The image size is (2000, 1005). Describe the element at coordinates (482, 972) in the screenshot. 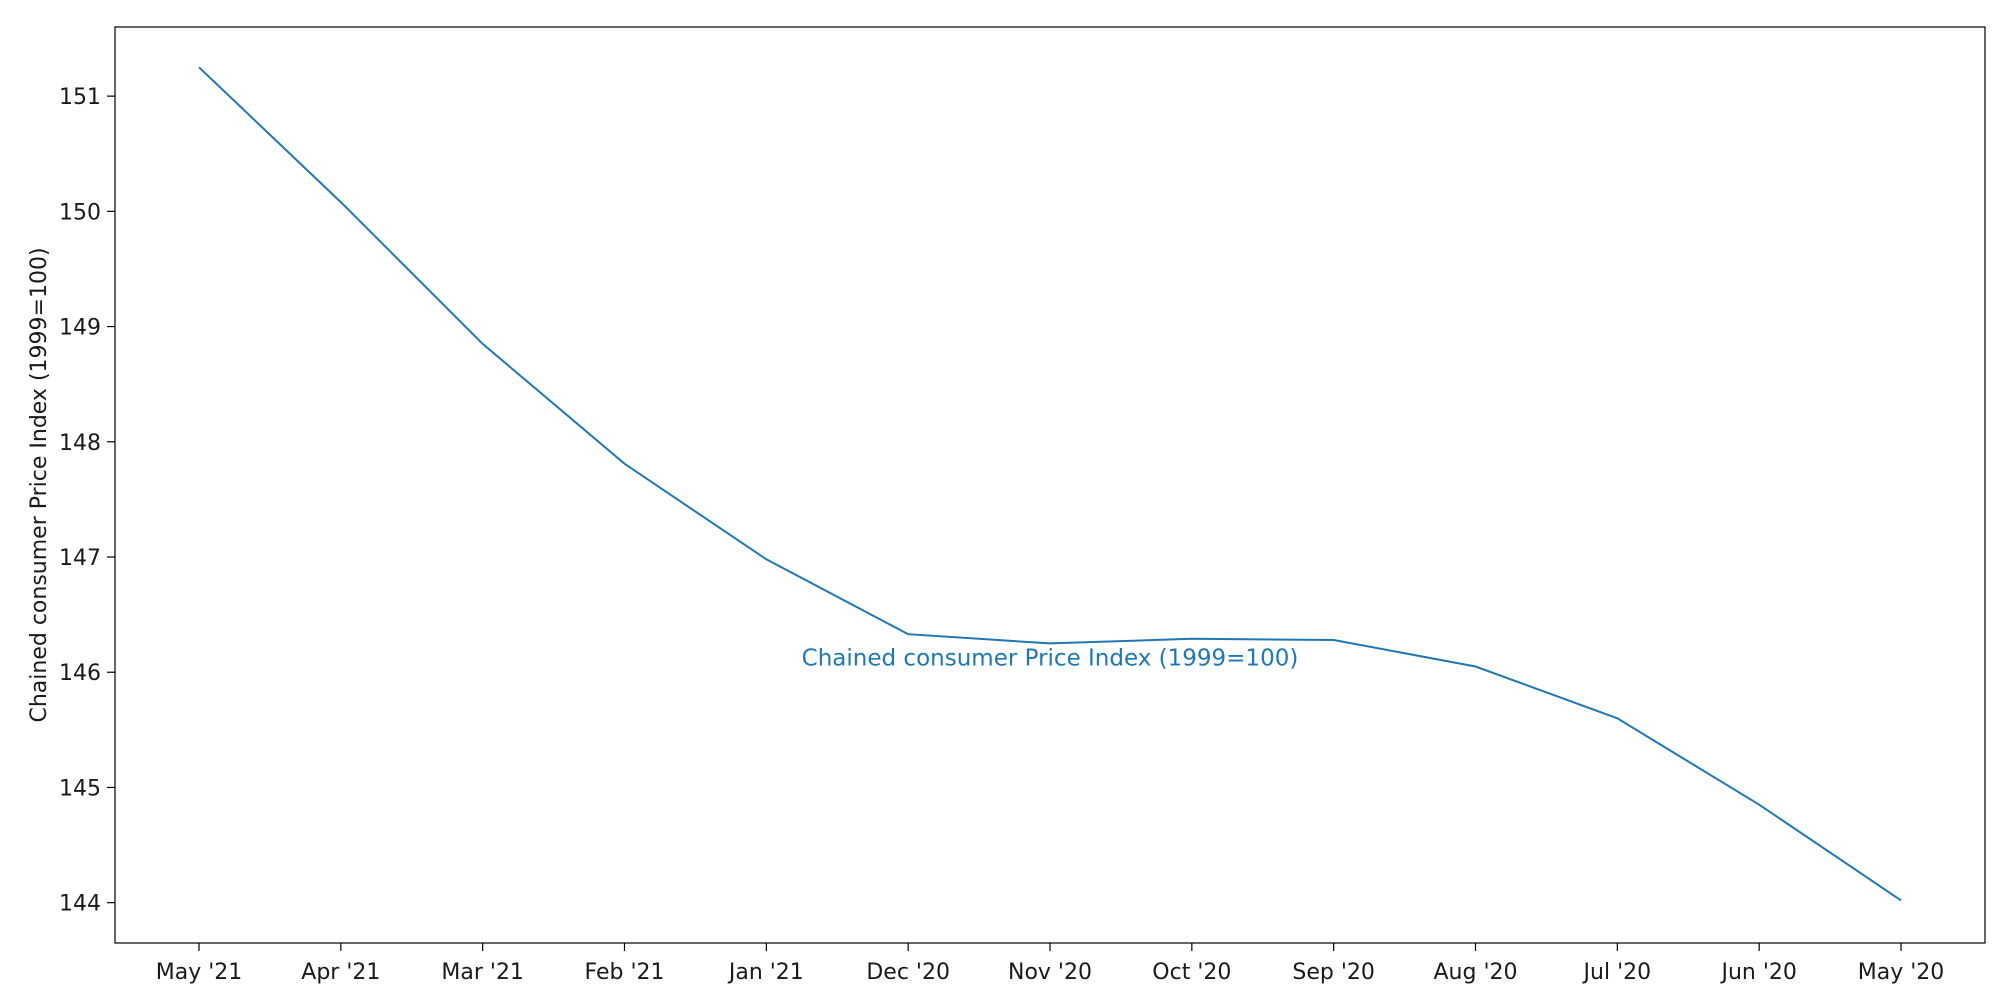

I see `x-tick-label: Mar '21` at that location.